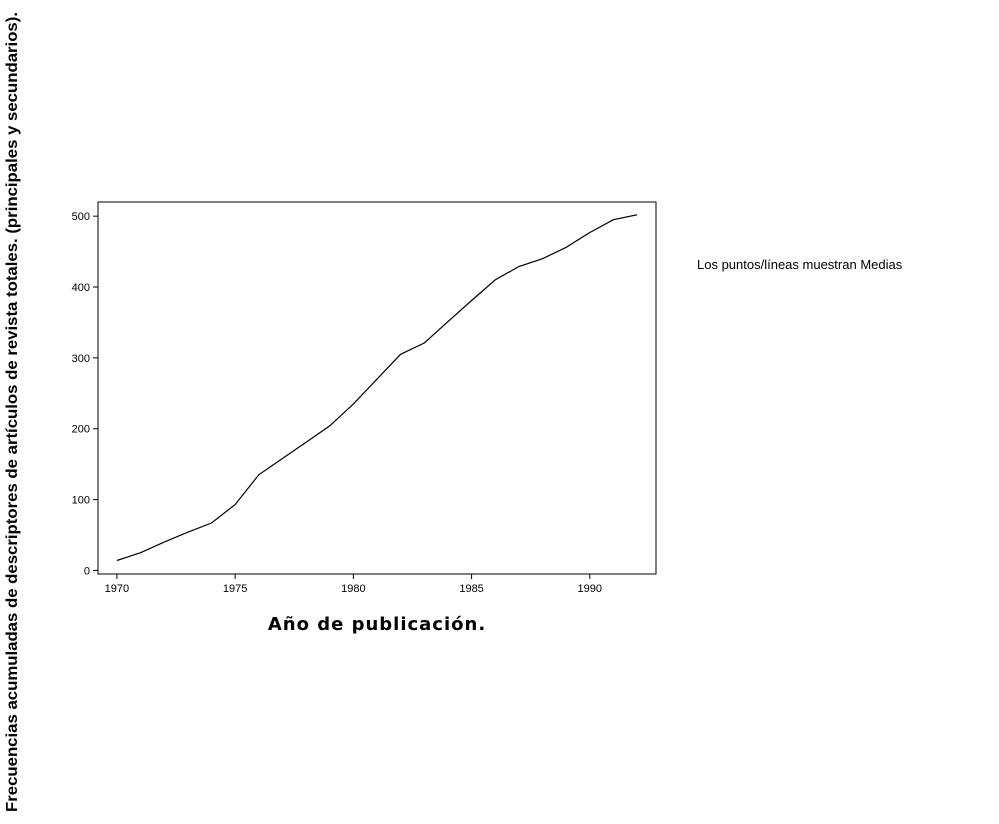  What do you see at coordinates (800, 264) in the screenshot?
I see `annotation-text: Los puntos/líneas muestran Medias` at bounding box center [800, 264].